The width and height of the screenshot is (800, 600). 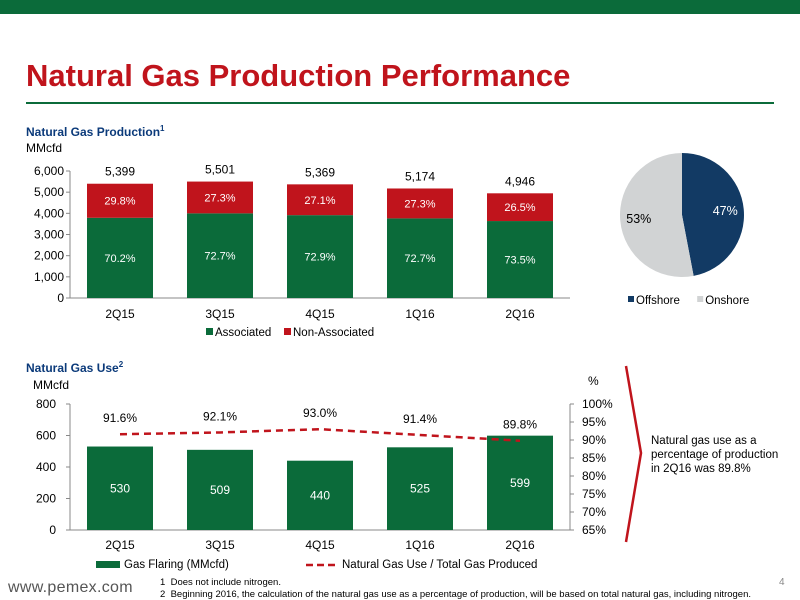 I want to click on use-line-label: 91.4%, so click(x=420, y=419).